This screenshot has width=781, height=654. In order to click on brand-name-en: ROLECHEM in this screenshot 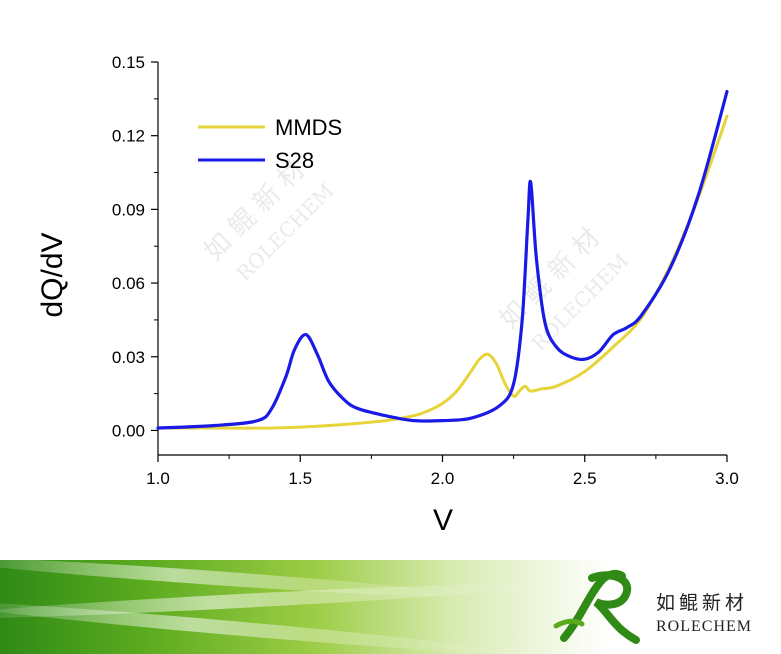, I will do `click(704, 626)`.